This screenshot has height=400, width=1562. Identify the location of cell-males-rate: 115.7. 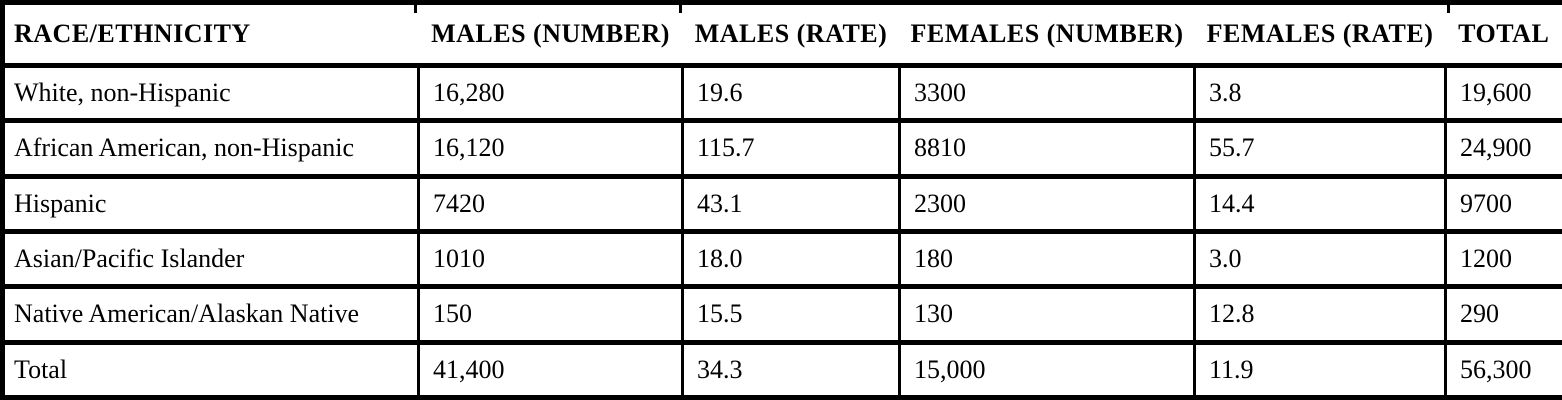
(791, 148).